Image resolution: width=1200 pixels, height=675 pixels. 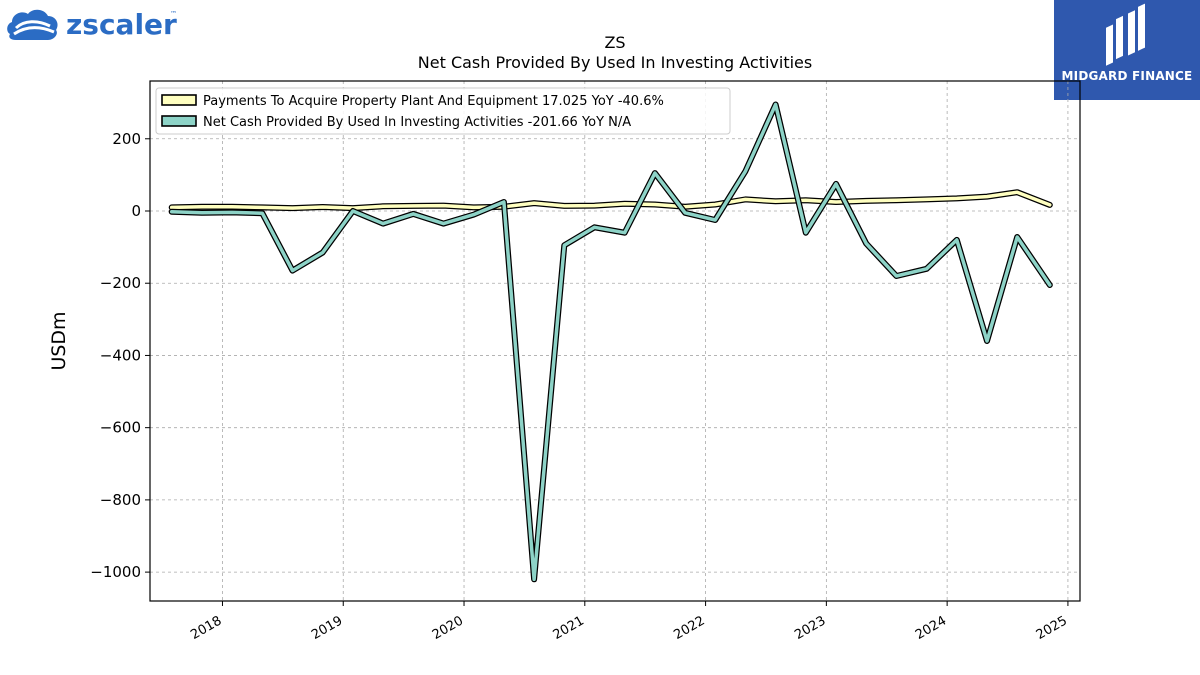 I want to click on y-tick-label: −200, so click(x=120, y=283).